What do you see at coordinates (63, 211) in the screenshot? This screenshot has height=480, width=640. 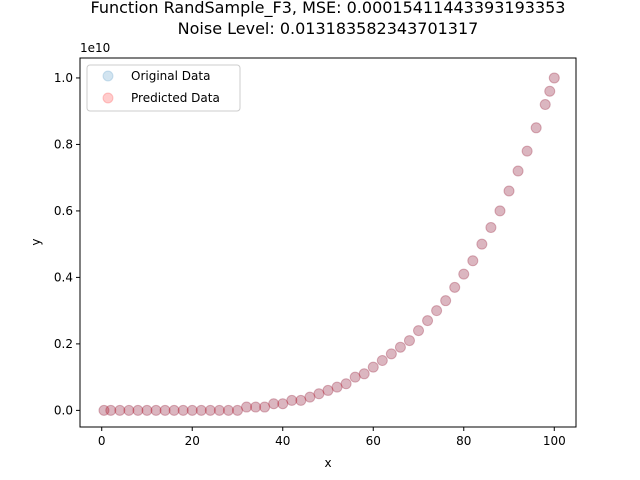 I see `y-tick-label: 0.6` at bounding box center [63, 211].